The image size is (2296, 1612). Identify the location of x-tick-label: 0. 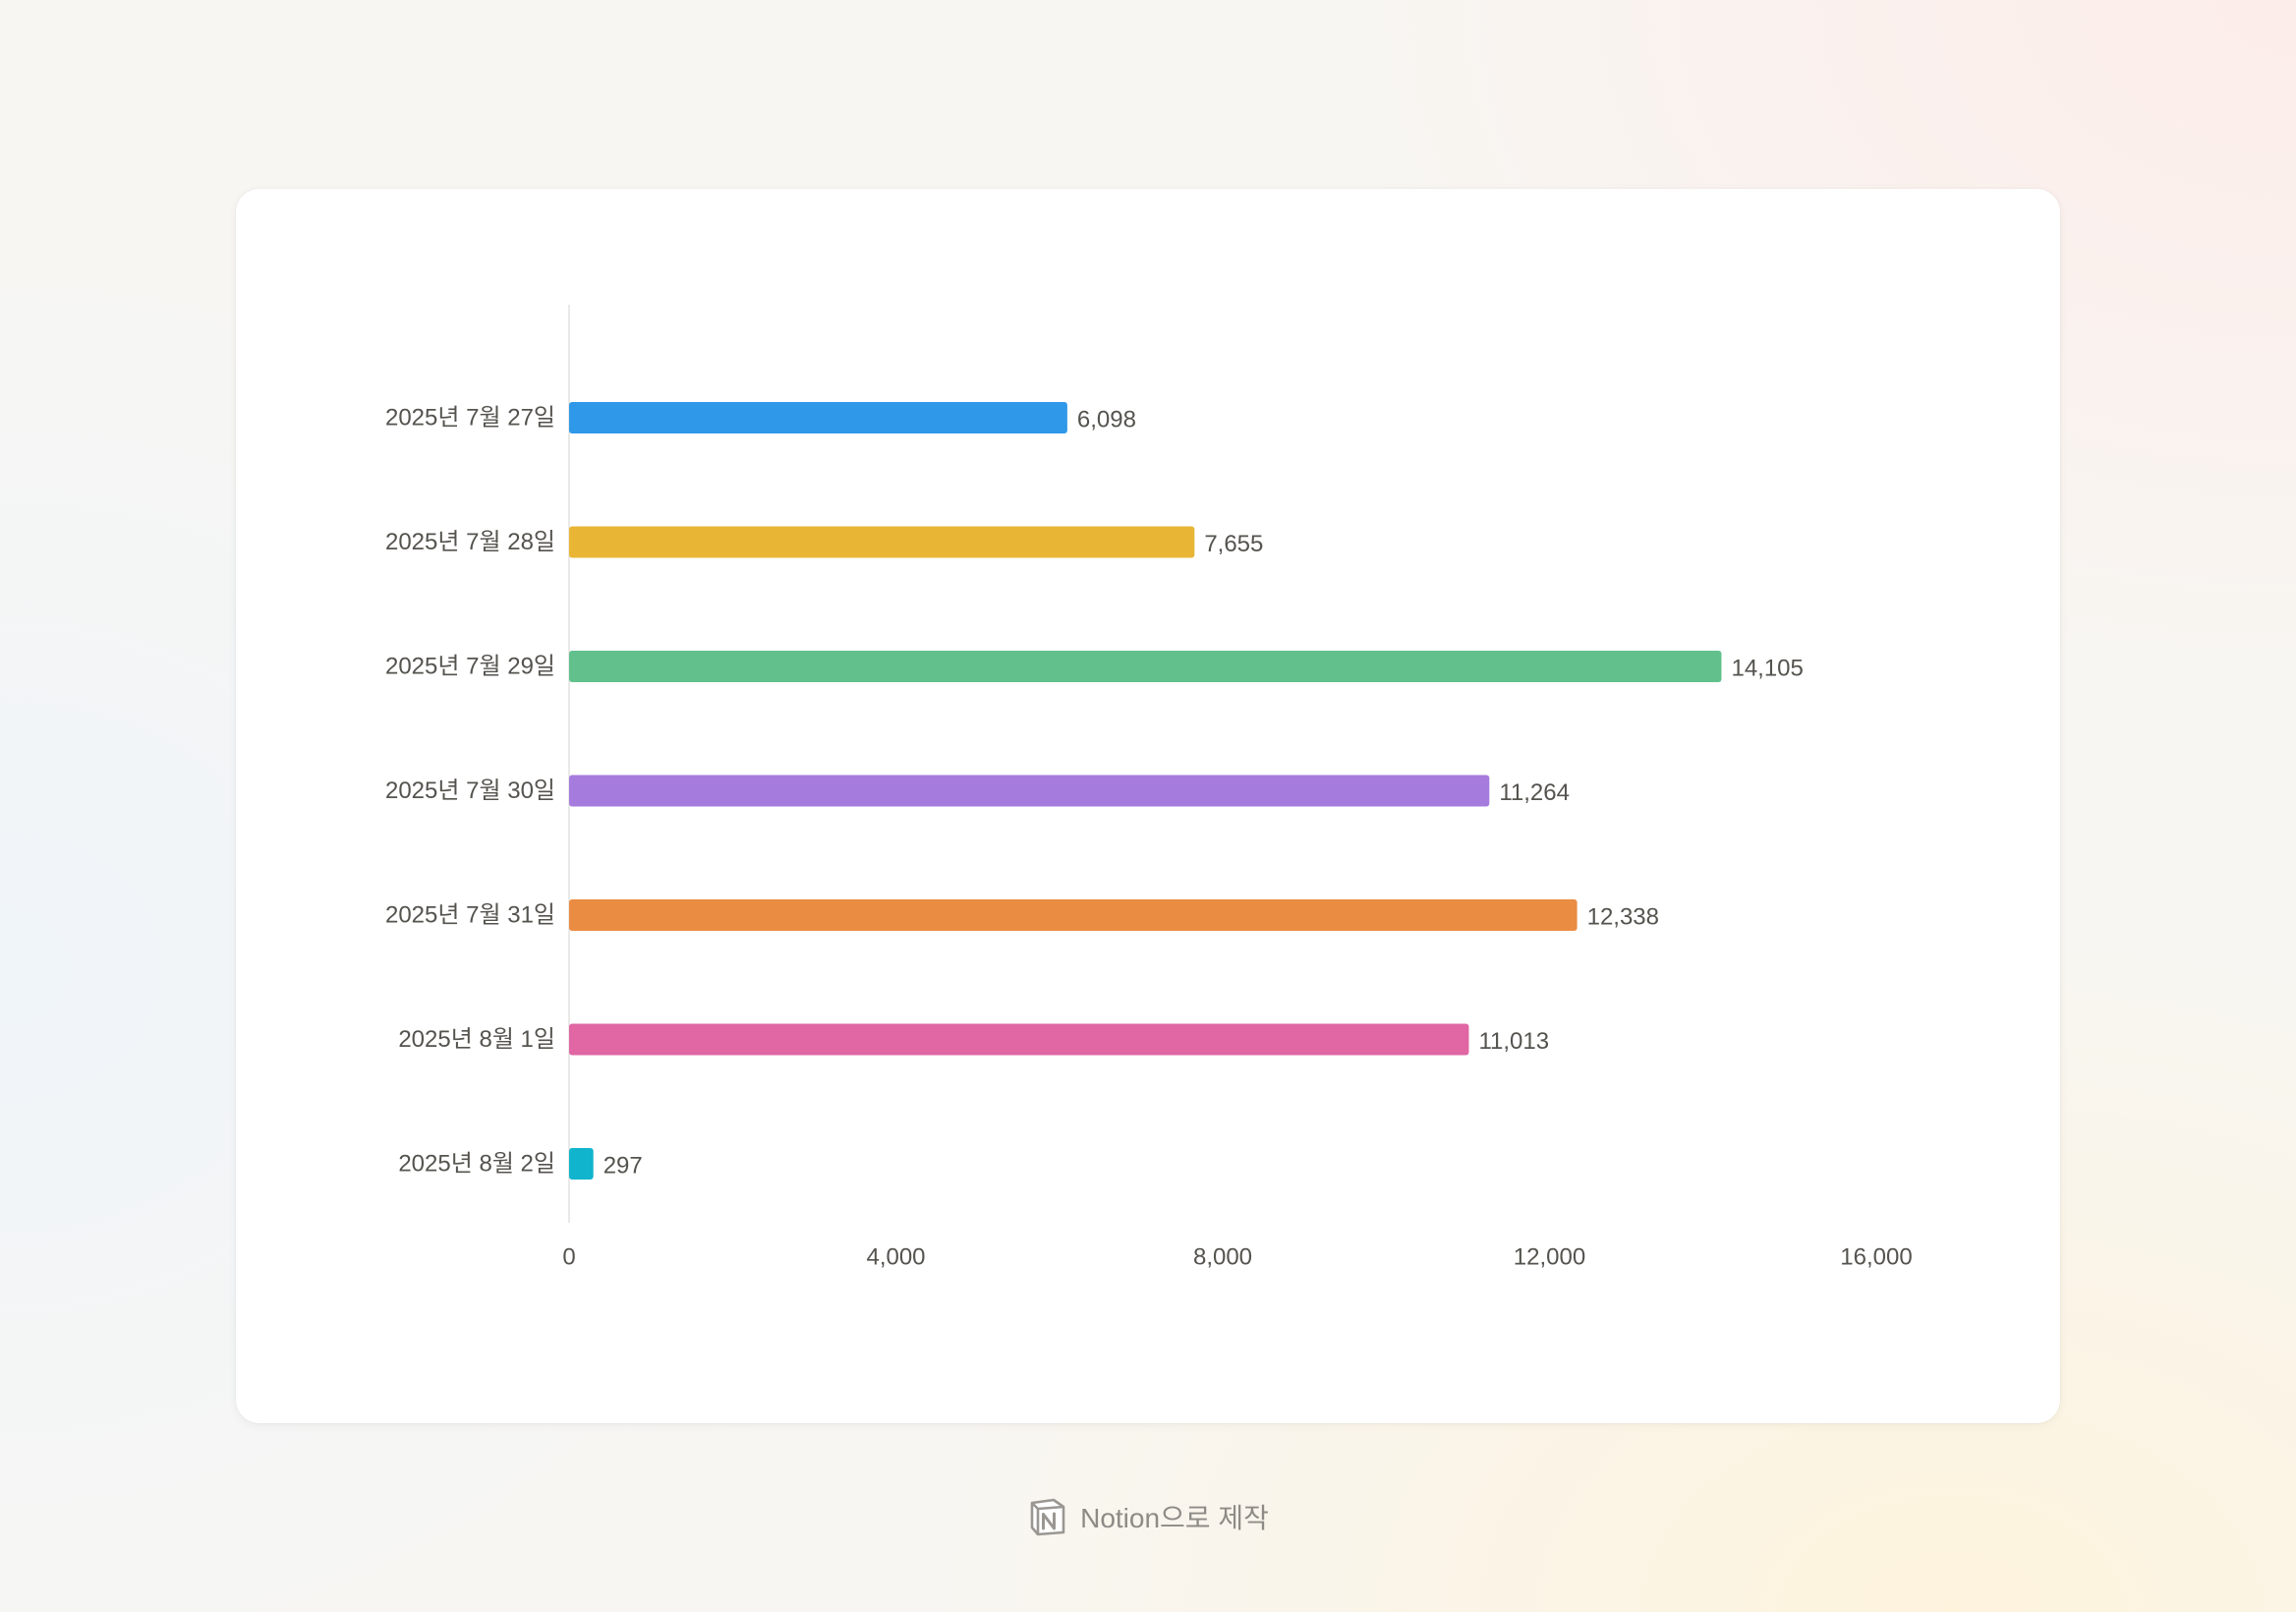
(569, 1257).